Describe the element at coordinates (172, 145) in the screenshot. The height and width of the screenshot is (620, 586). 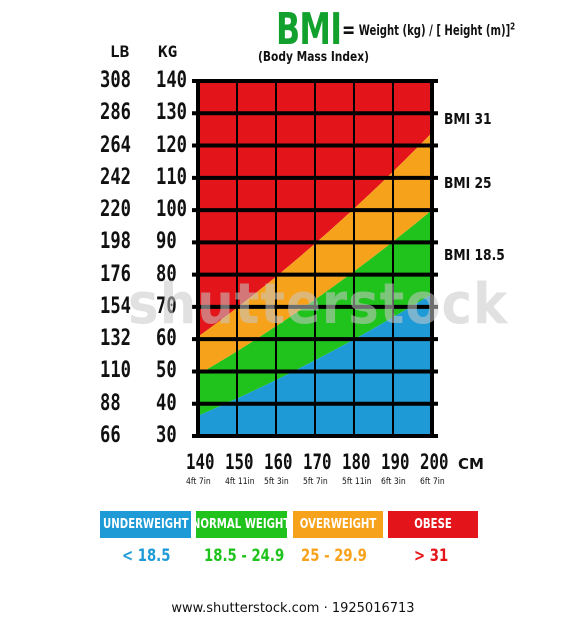
I see `kg-tick-label: 120` at that location.